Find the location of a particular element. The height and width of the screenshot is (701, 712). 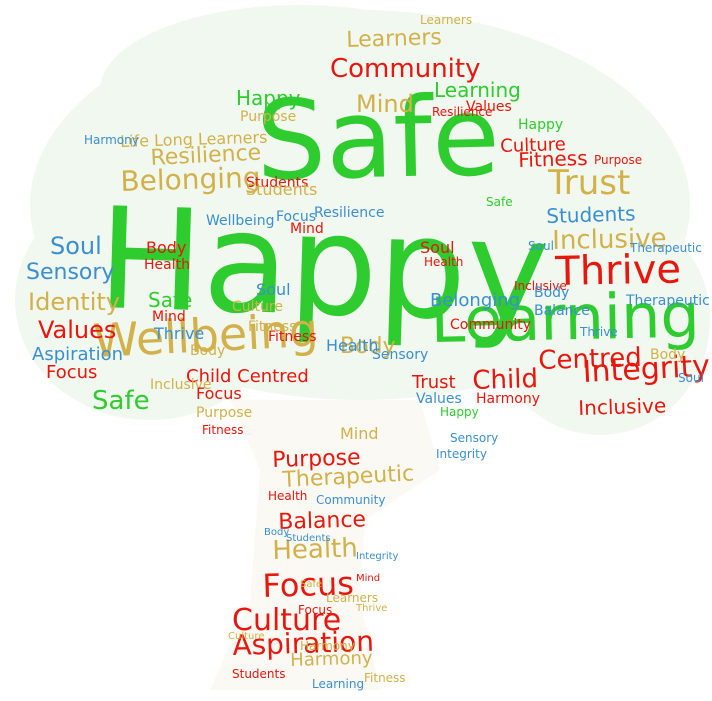

word-mind-upper: Mind is located at coordinates (385, 104).